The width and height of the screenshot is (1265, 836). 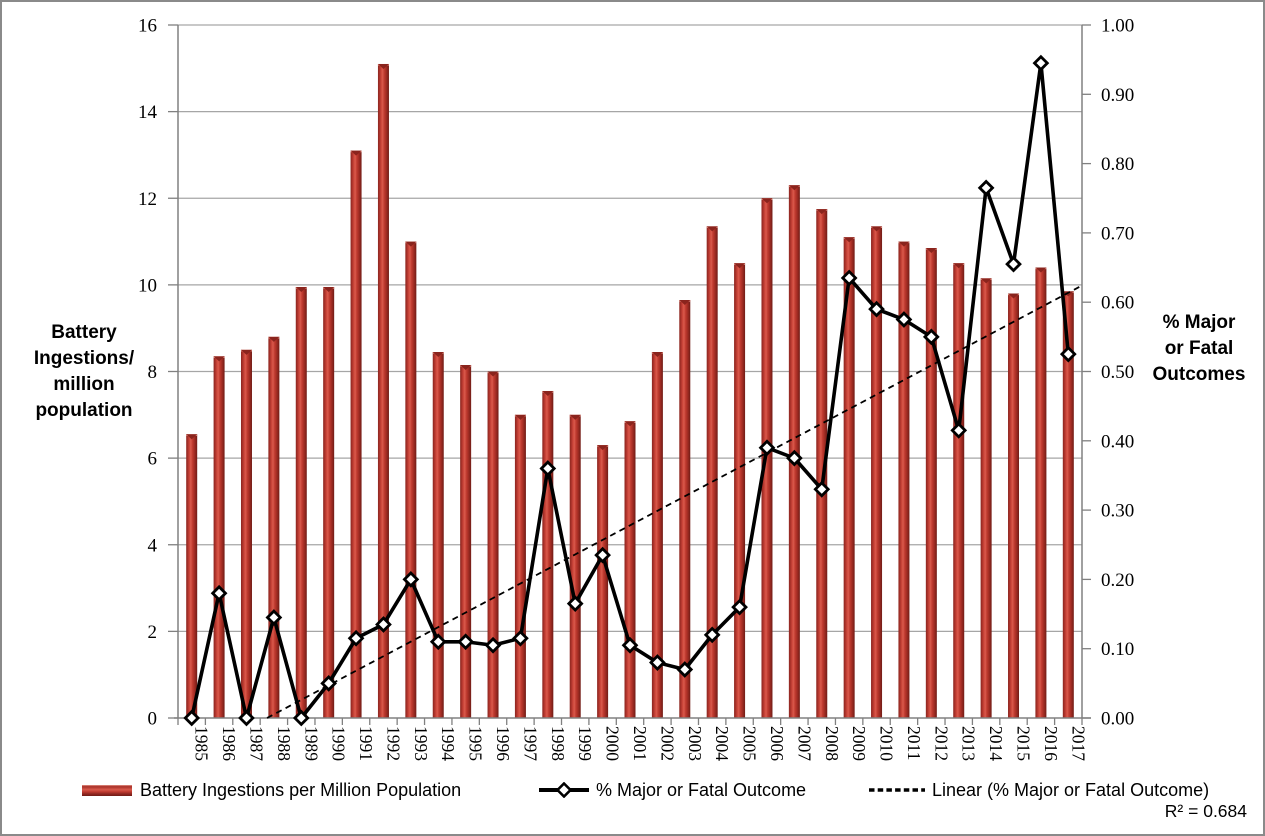 I want to click on marker-2011, so click(x=904, y=319).